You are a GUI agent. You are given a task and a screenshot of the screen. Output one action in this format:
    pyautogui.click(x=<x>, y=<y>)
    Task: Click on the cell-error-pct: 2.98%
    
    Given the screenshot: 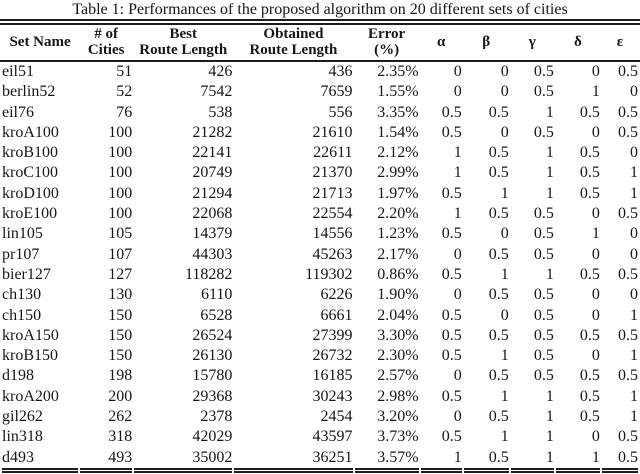 What is the action you would take?
    pyautogui.click(x=398, y=396)
    